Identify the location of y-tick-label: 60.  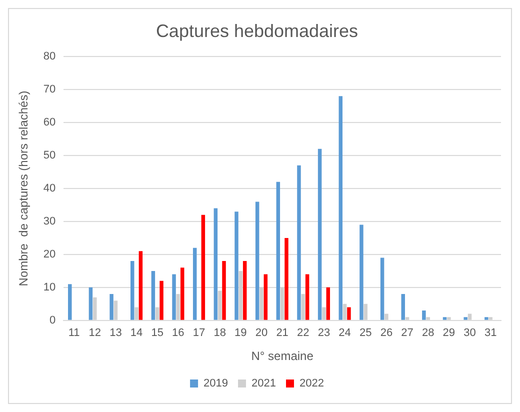
(49, 122).